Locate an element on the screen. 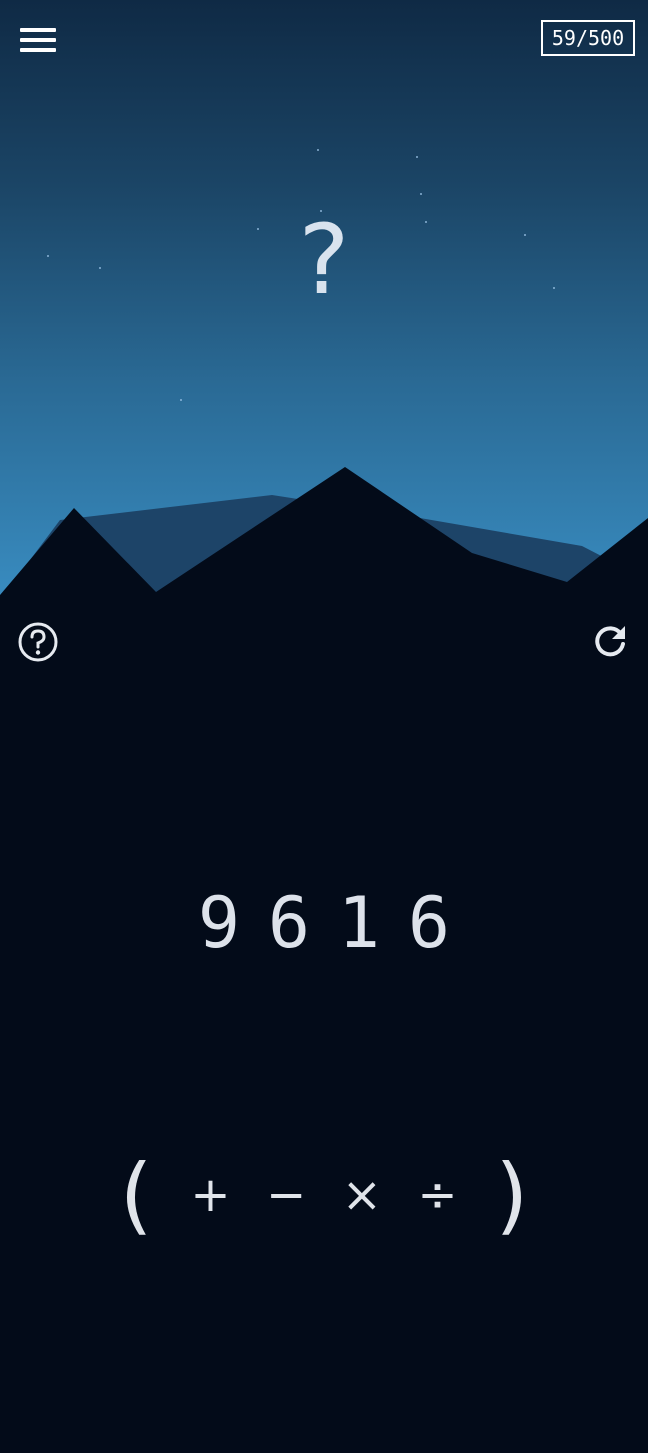 The width and height of the screenshot is (648, 1453). number-tiles: 9 6 1 6 is located at coordinates (324, 923).